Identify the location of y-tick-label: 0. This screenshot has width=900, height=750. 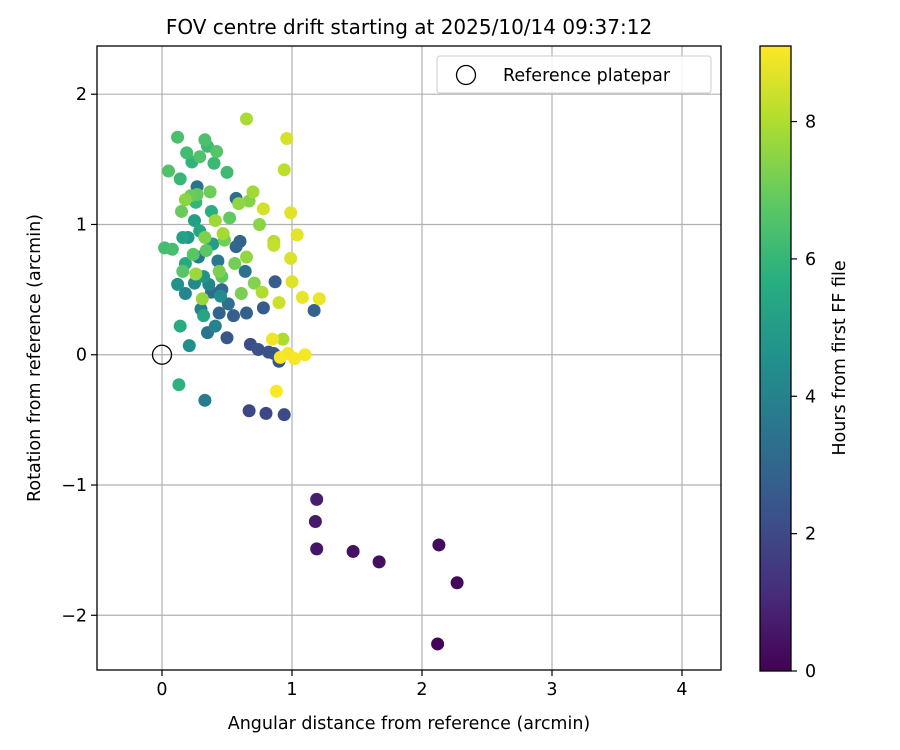
(81, 356).